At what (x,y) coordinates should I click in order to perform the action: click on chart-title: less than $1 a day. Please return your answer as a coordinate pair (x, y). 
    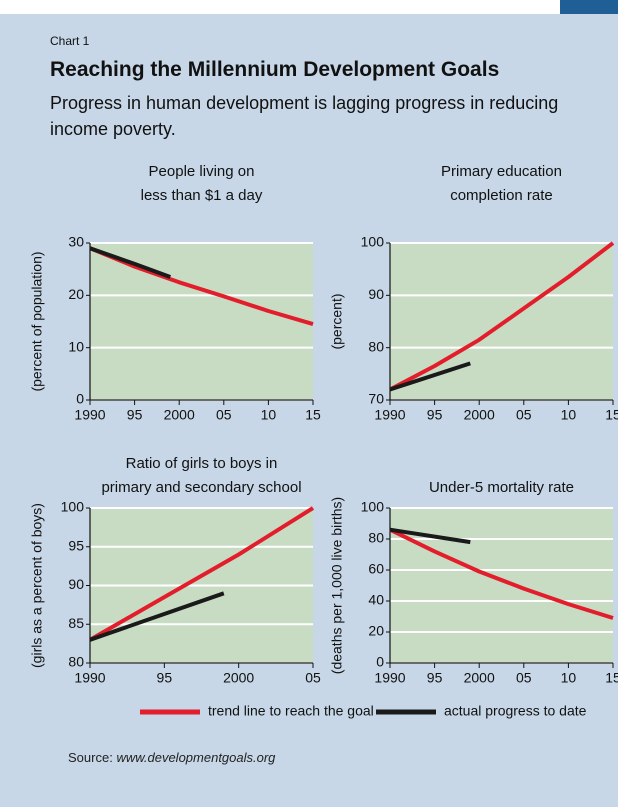
    Looking at the image, I should click on (202, 195).